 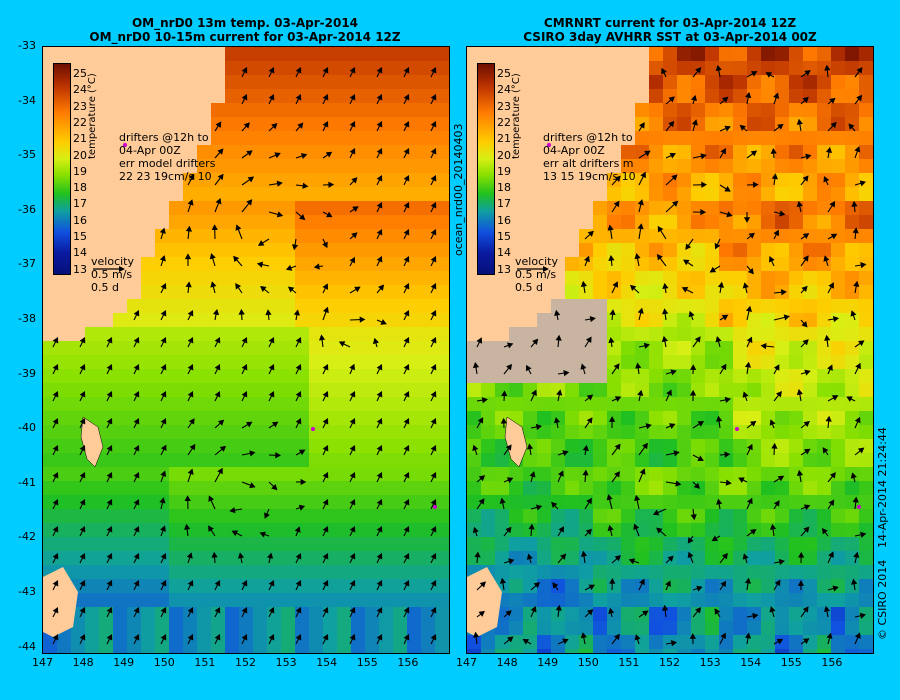 What do you see at coordinates (710, 662) in the screenshot?
I see `x-tick-label: 153` at bounding box center [710, 662].